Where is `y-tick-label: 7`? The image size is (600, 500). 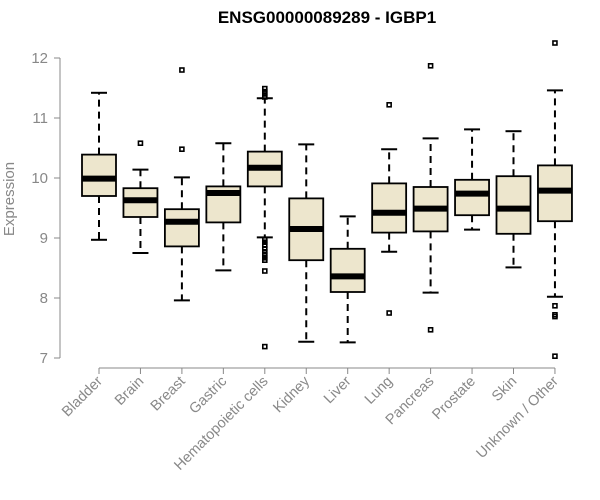 y-tick-label: 7 is located at coordinates (44, 358).